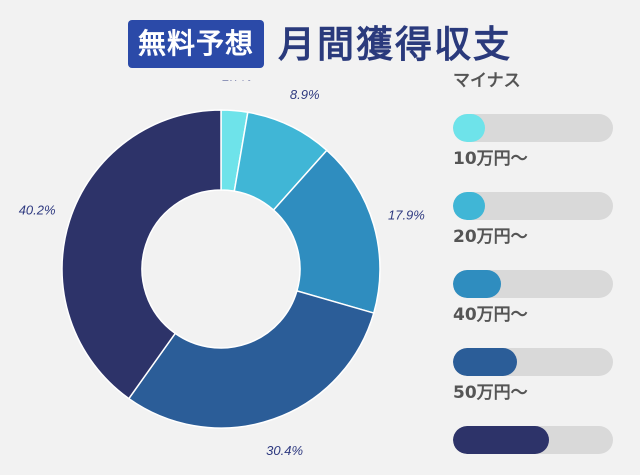 The width and height of the screenshot is (640, 475). What do you see at coordinates (284, 450) in the screenshot?
I see `slice-percent-label: 30.4%` at bounding box center [284, 450].